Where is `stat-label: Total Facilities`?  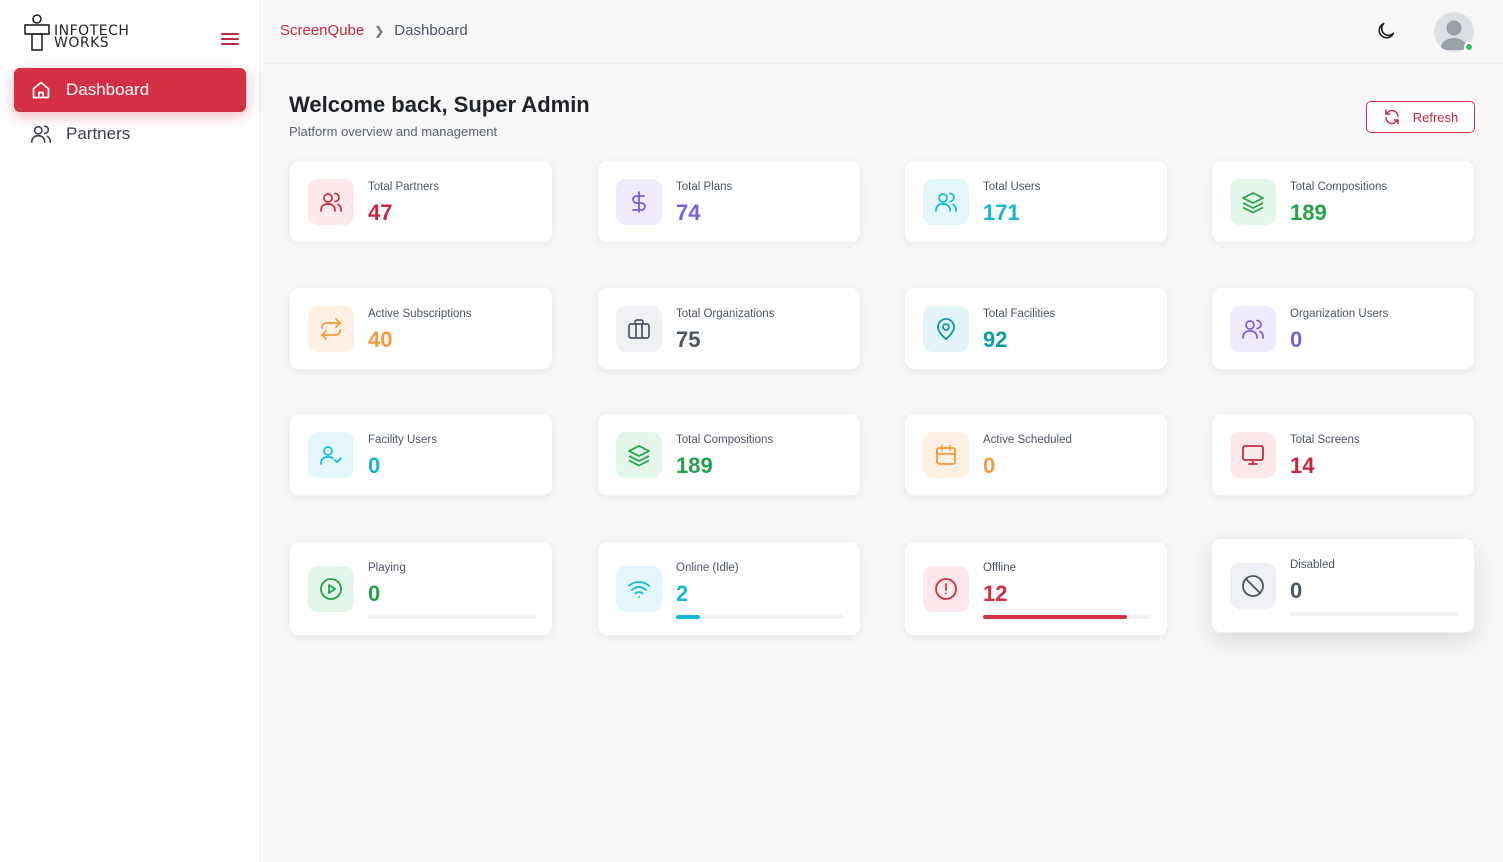 stat-label: Total Facilities is located at coordinates (1019, 314).